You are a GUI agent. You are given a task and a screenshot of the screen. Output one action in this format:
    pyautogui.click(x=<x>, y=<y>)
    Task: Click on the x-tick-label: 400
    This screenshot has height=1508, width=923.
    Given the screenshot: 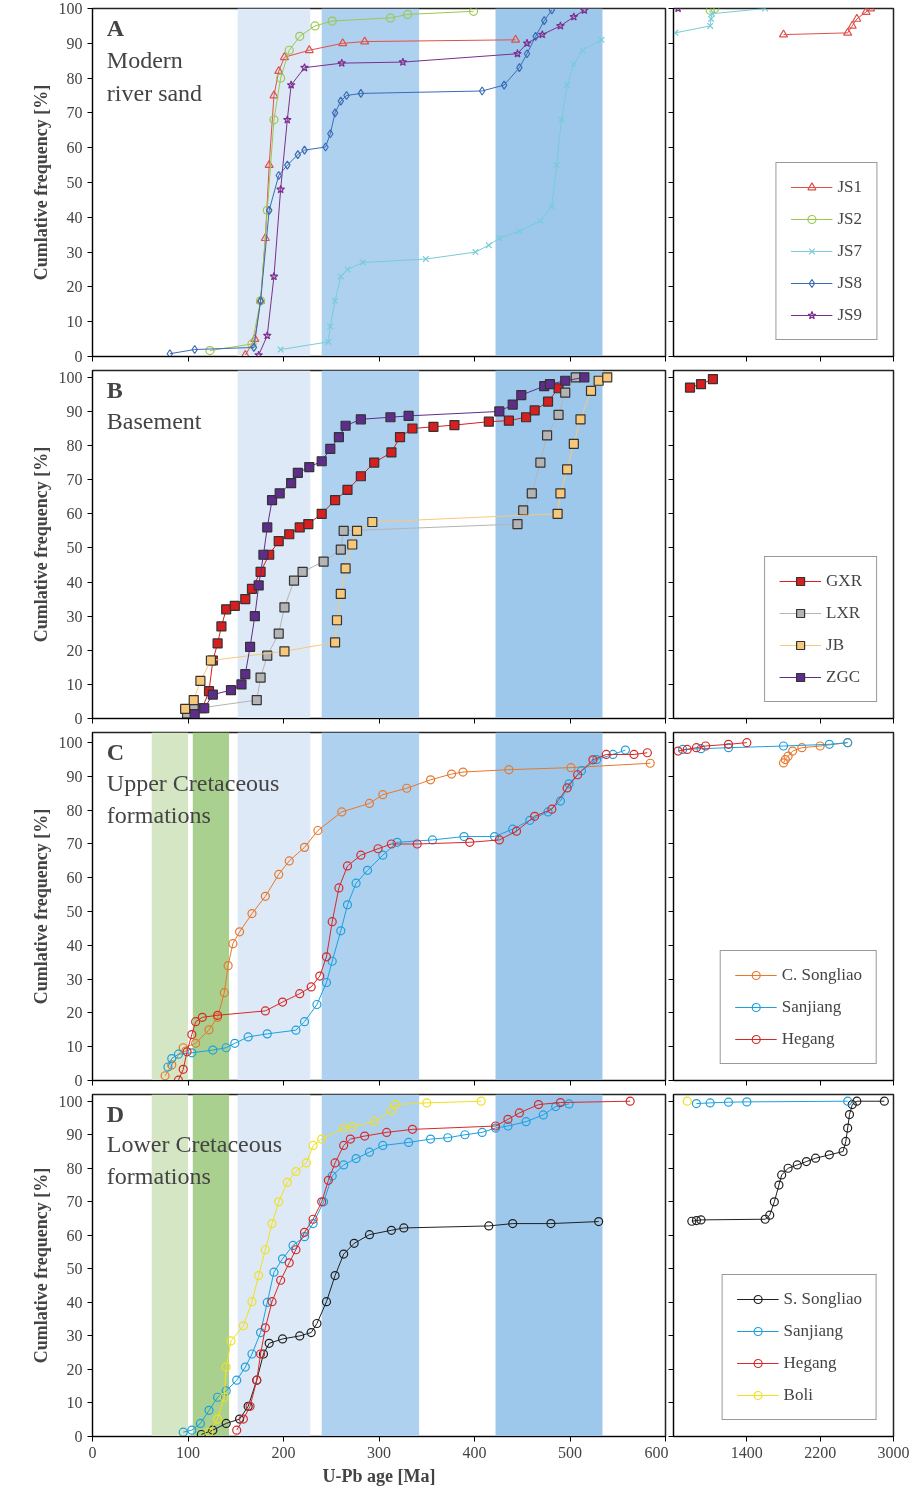 What is the action you would take?
    pyautogui.click(x=474, y=1452)
    